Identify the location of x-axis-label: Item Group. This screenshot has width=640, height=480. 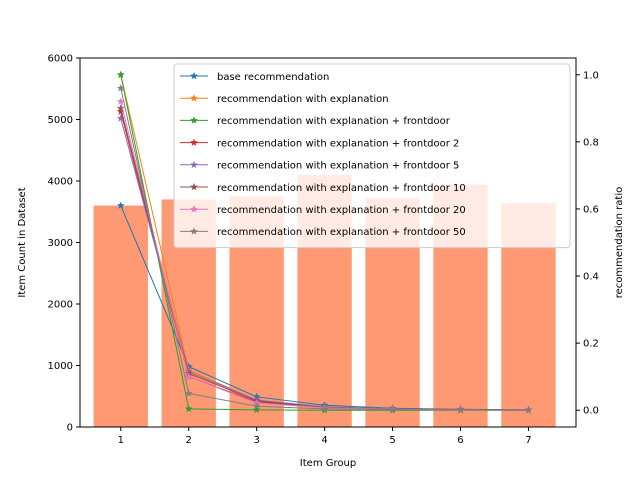
(328, 463).